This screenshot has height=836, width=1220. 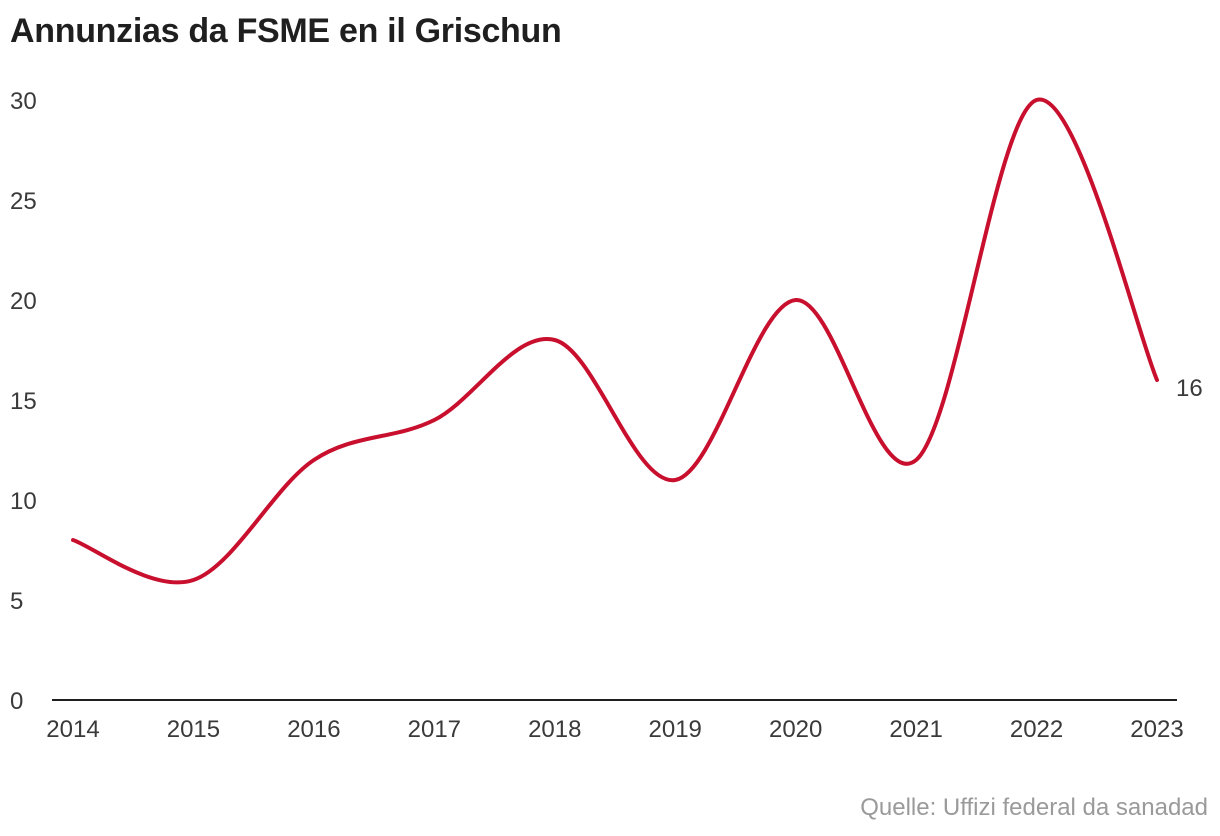 I want to click on y-tick-label: 5, so click(x=16, y=601).